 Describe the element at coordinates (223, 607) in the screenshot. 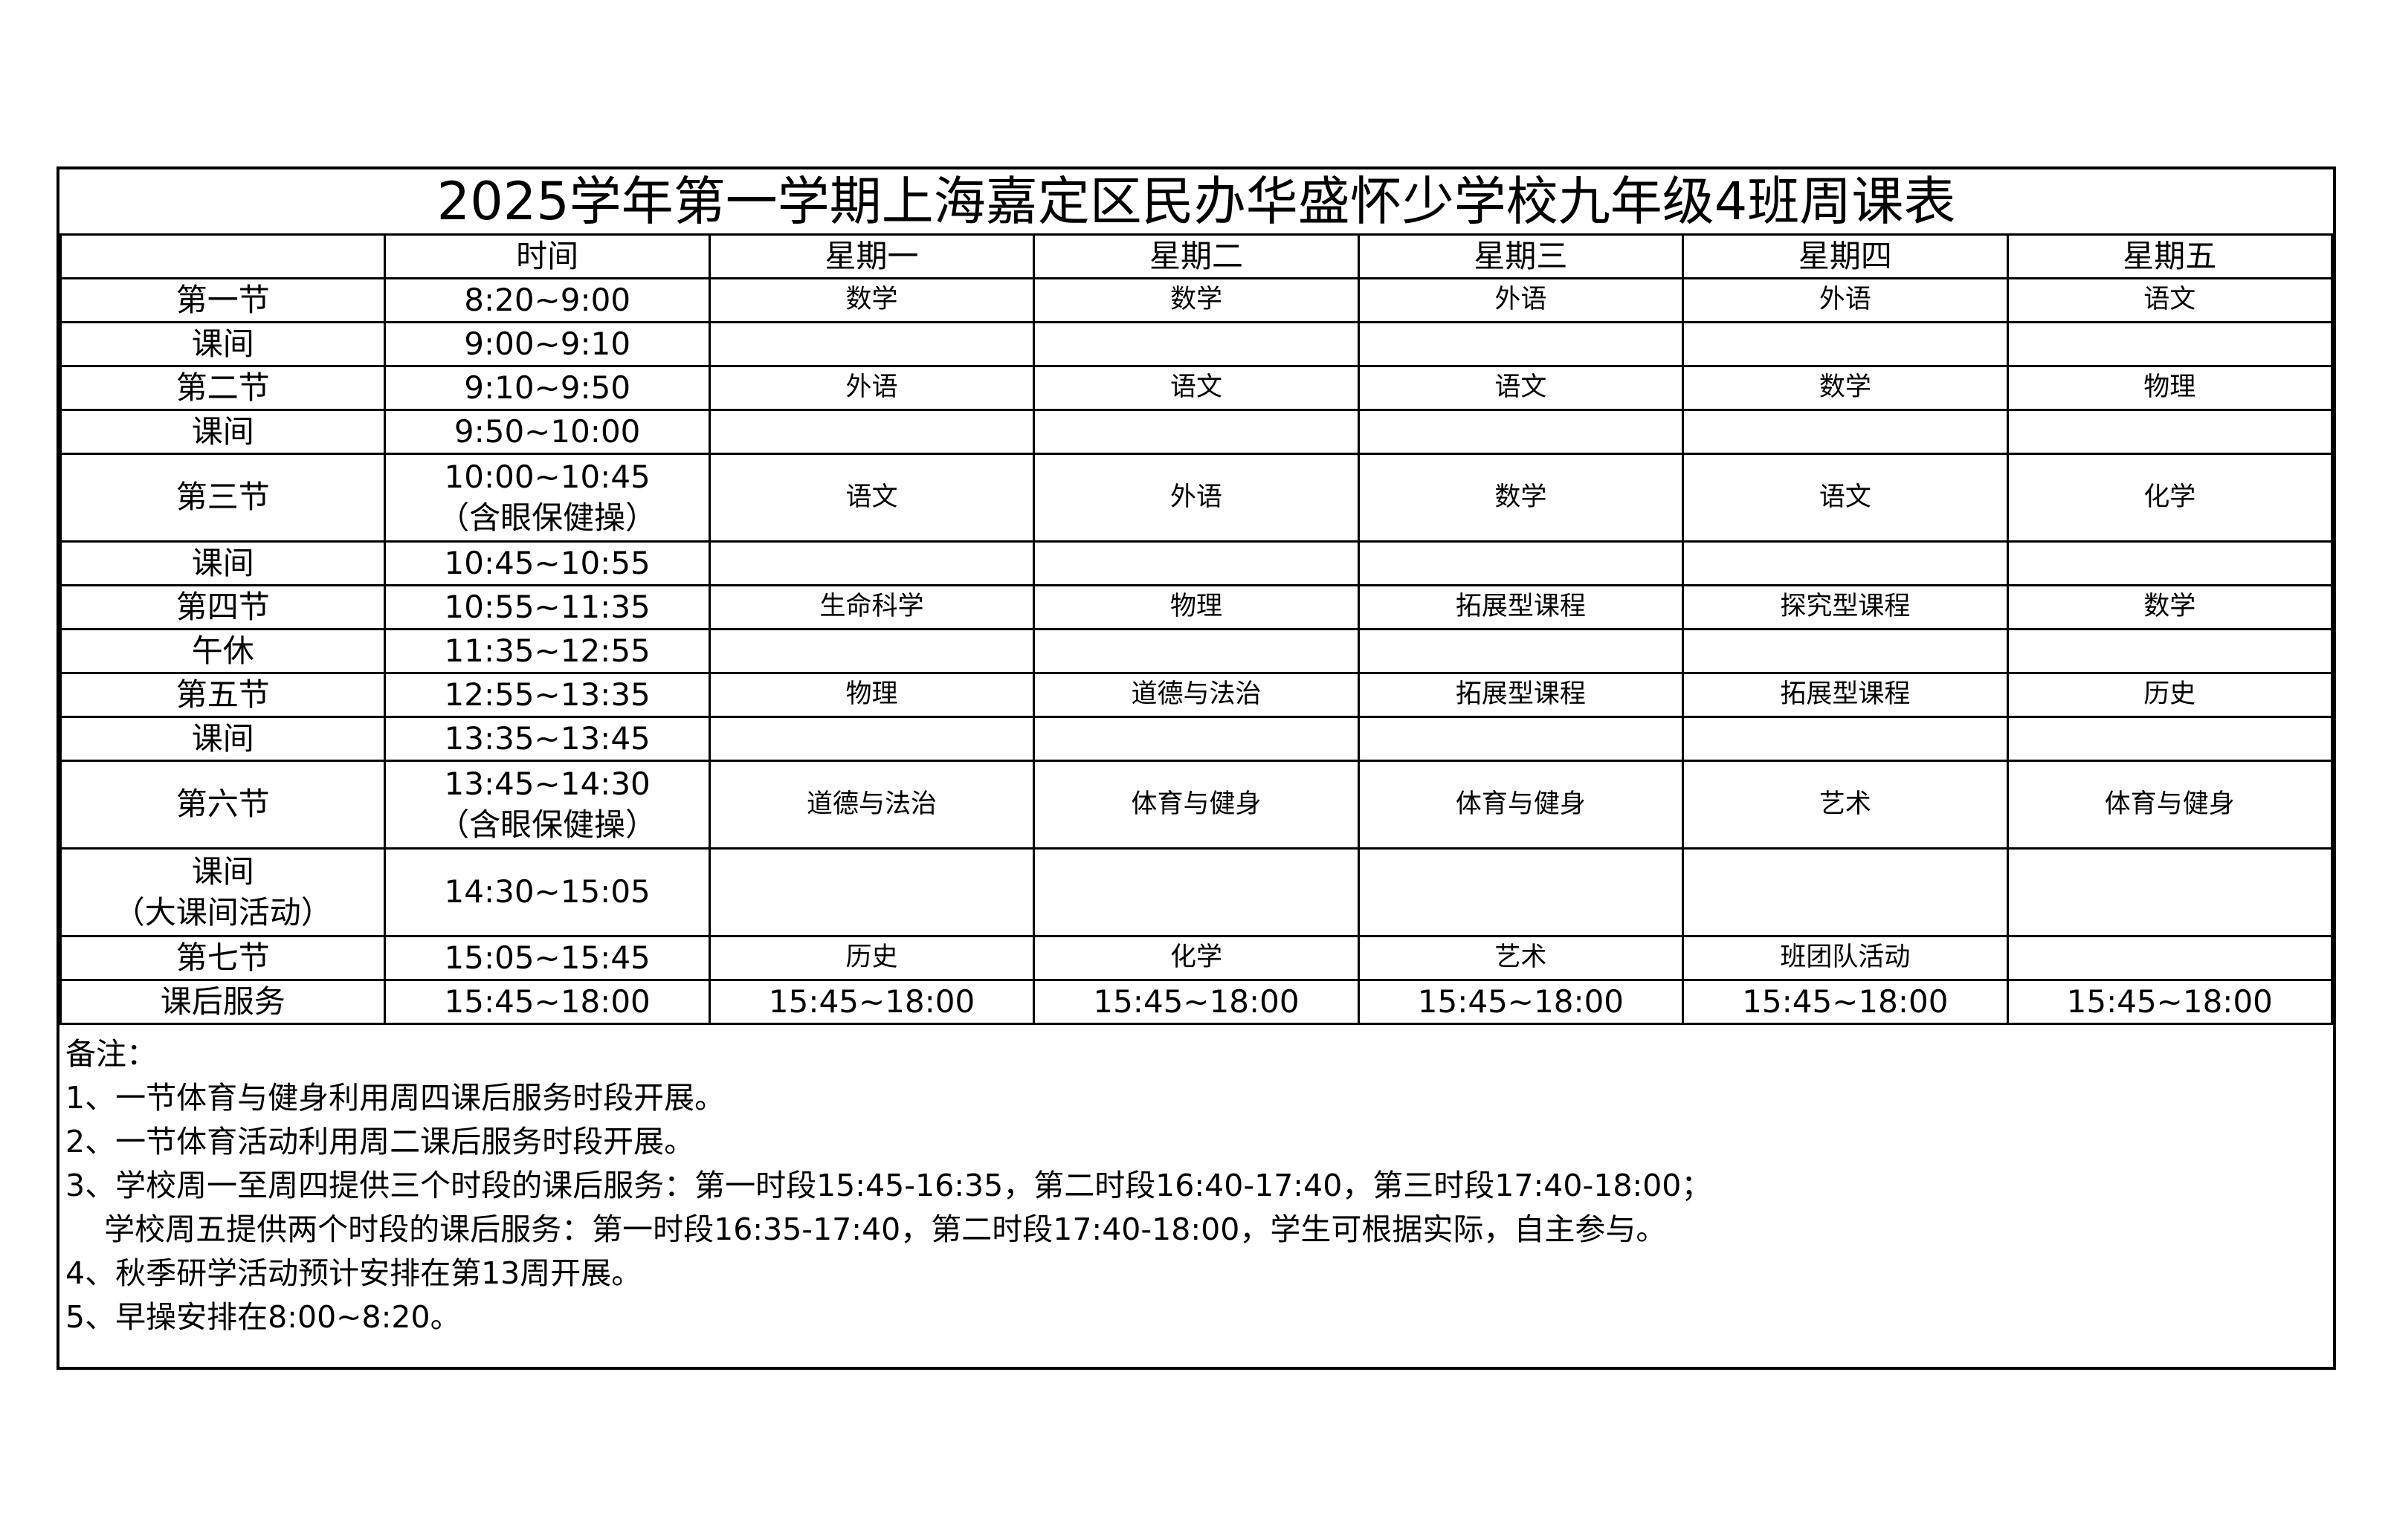

I see `period-label: 第四节` at that location.